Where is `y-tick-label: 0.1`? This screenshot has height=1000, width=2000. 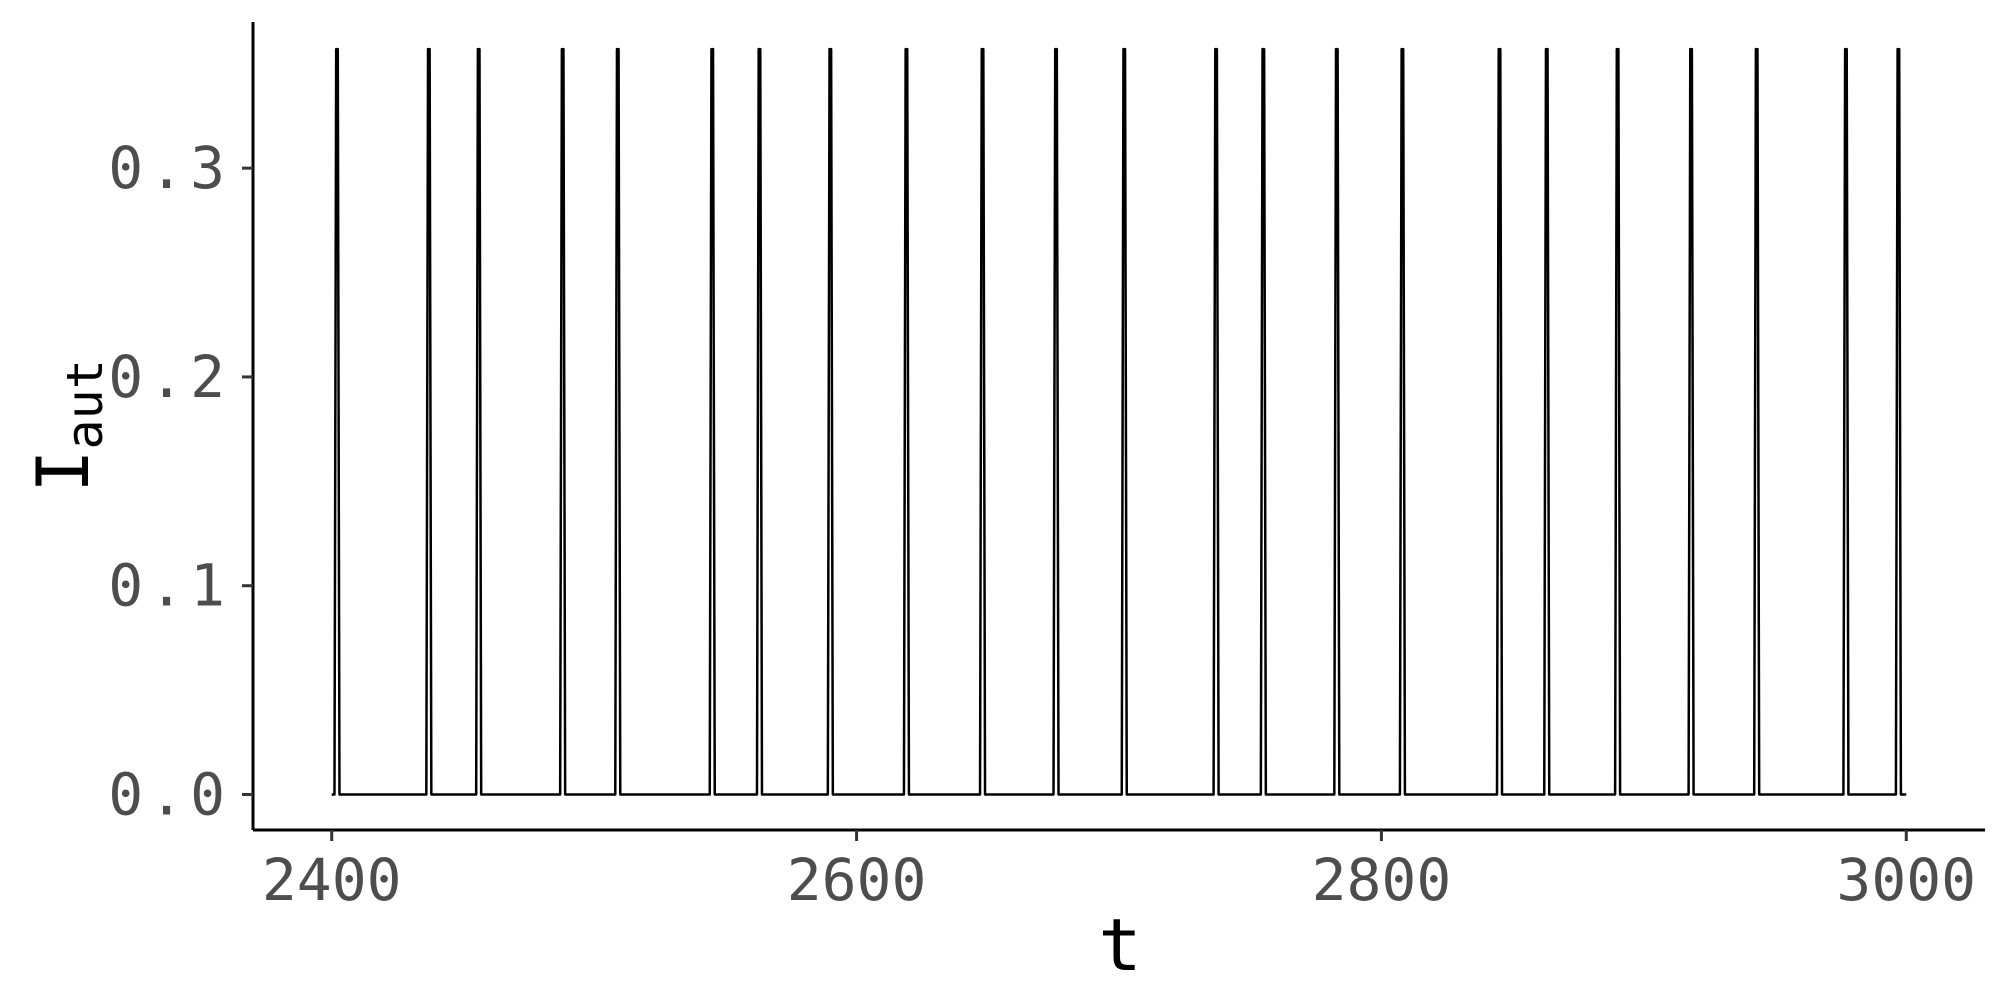
y-tick-label: 0.1 is located at coordinates (169, 586).